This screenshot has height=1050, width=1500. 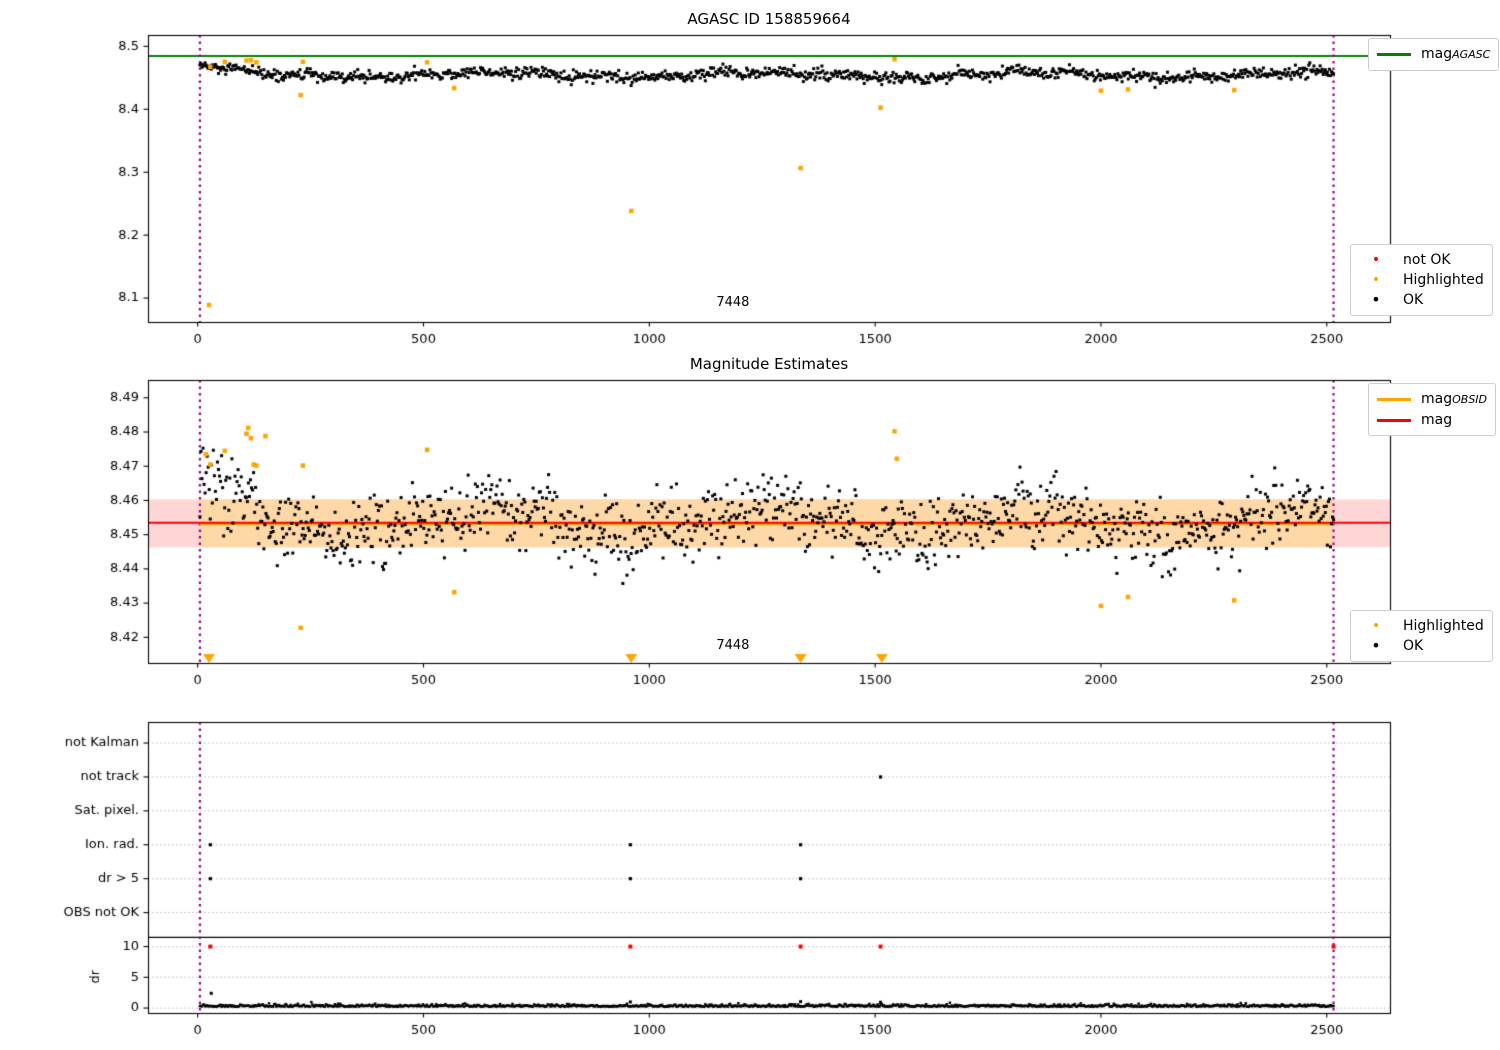 I want to click on middle-panel-title: Magnitude Estimates, so click(x=769, y=364).